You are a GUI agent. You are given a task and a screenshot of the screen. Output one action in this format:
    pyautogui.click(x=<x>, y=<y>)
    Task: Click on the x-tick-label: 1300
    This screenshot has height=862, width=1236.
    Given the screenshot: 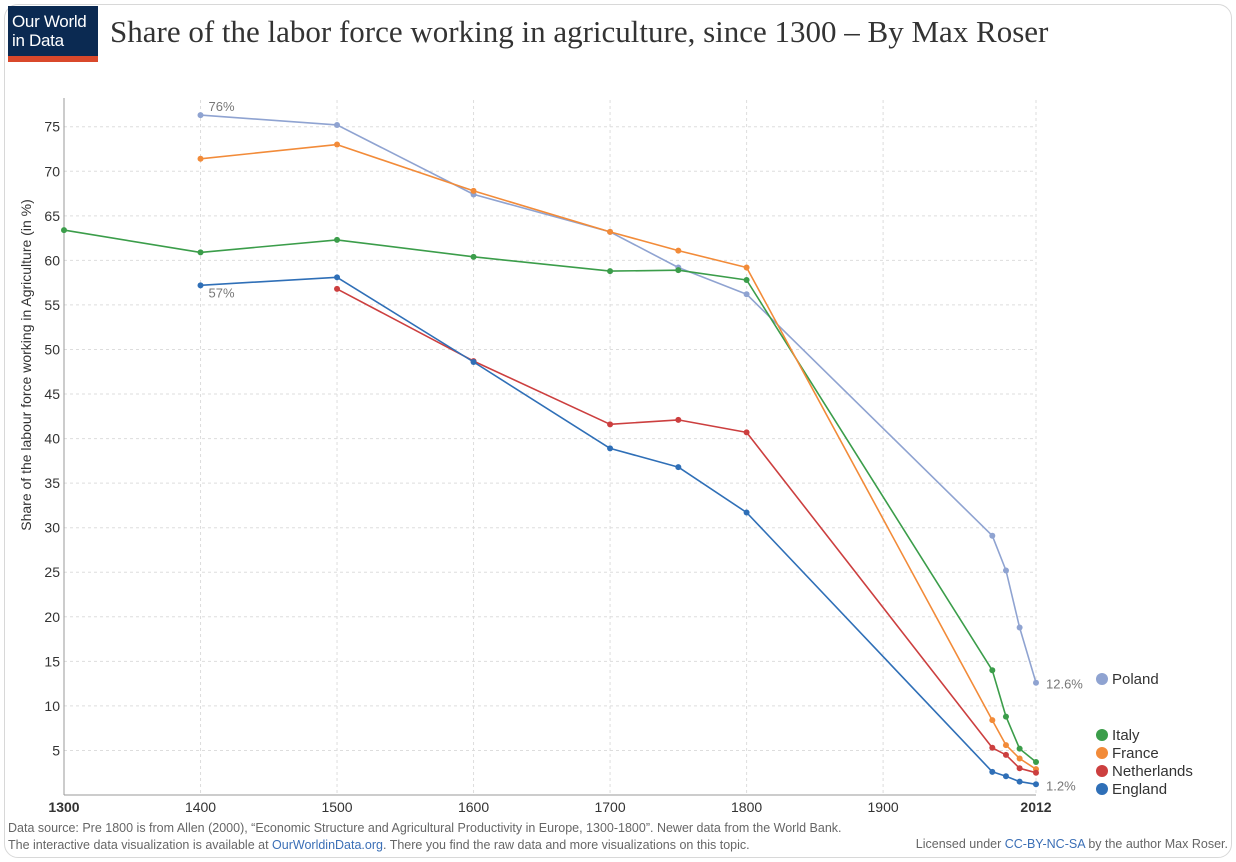 What is the action you would take?
    pyautogui.click(x=63, y=807)
    